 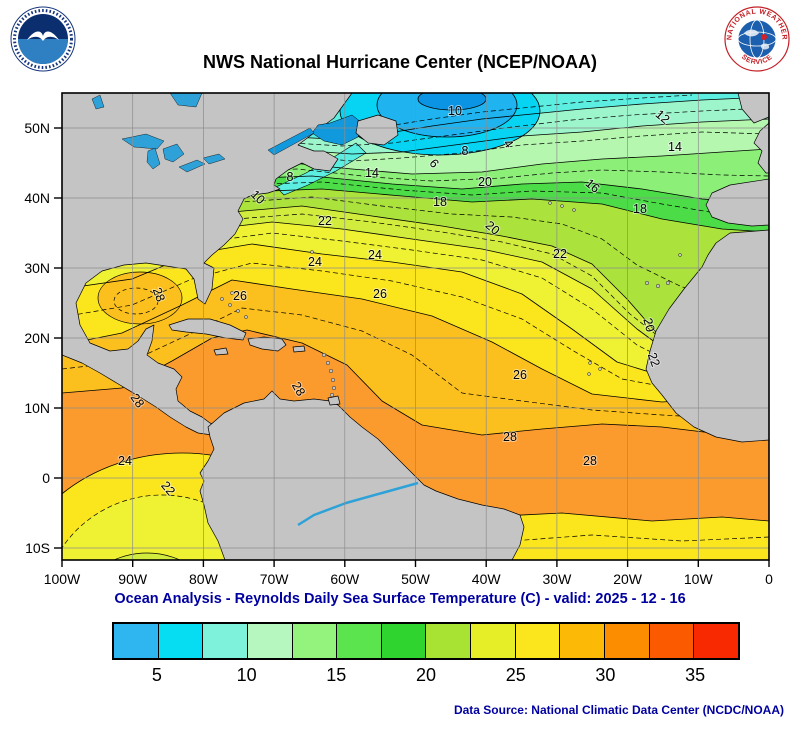 What do you see at coordinates (737, 202) in the screenshot?
I see `iberia-landmass` at bounding box center [737, 202].